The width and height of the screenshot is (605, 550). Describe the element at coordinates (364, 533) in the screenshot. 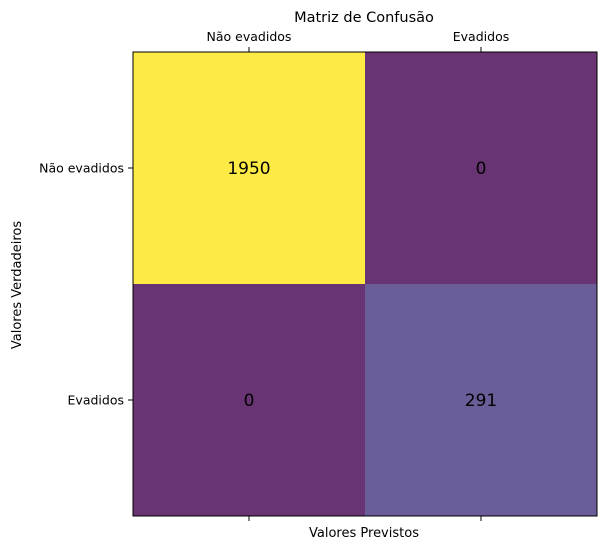

I see `x-axis-label: Valores Previstos` at that location.